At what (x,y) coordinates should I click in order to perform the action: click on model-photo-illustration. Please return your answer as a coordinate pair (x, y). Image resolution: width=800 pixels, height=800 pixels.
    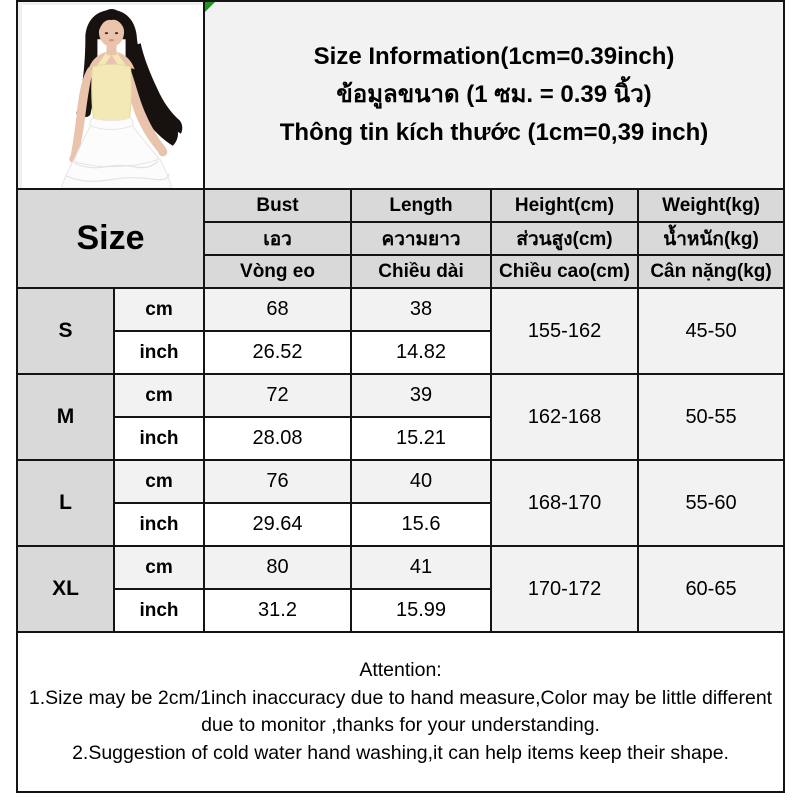
    Looking at the image, I should click on (112, 96).